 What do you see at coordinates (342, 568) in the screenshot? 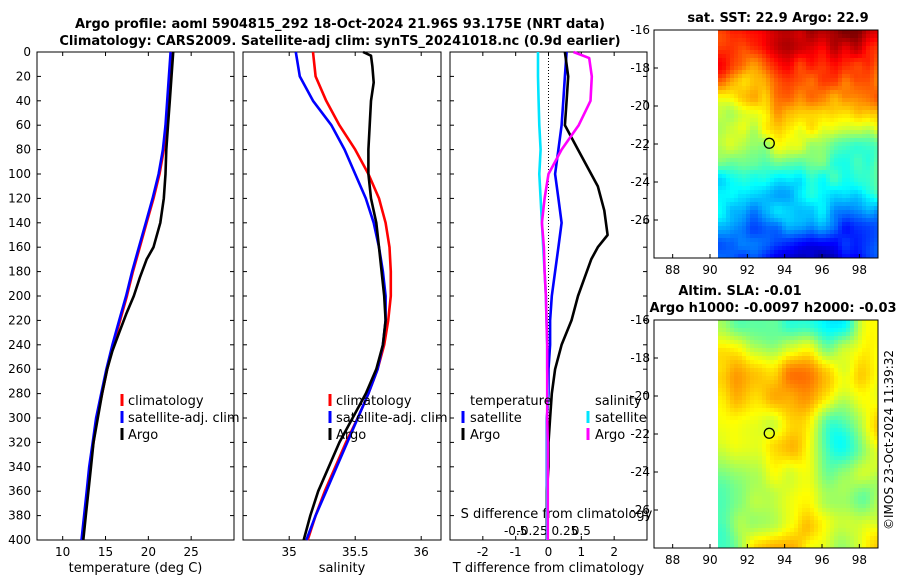
I see `x-axis-label: salinity` at bounding box center [342, 568].